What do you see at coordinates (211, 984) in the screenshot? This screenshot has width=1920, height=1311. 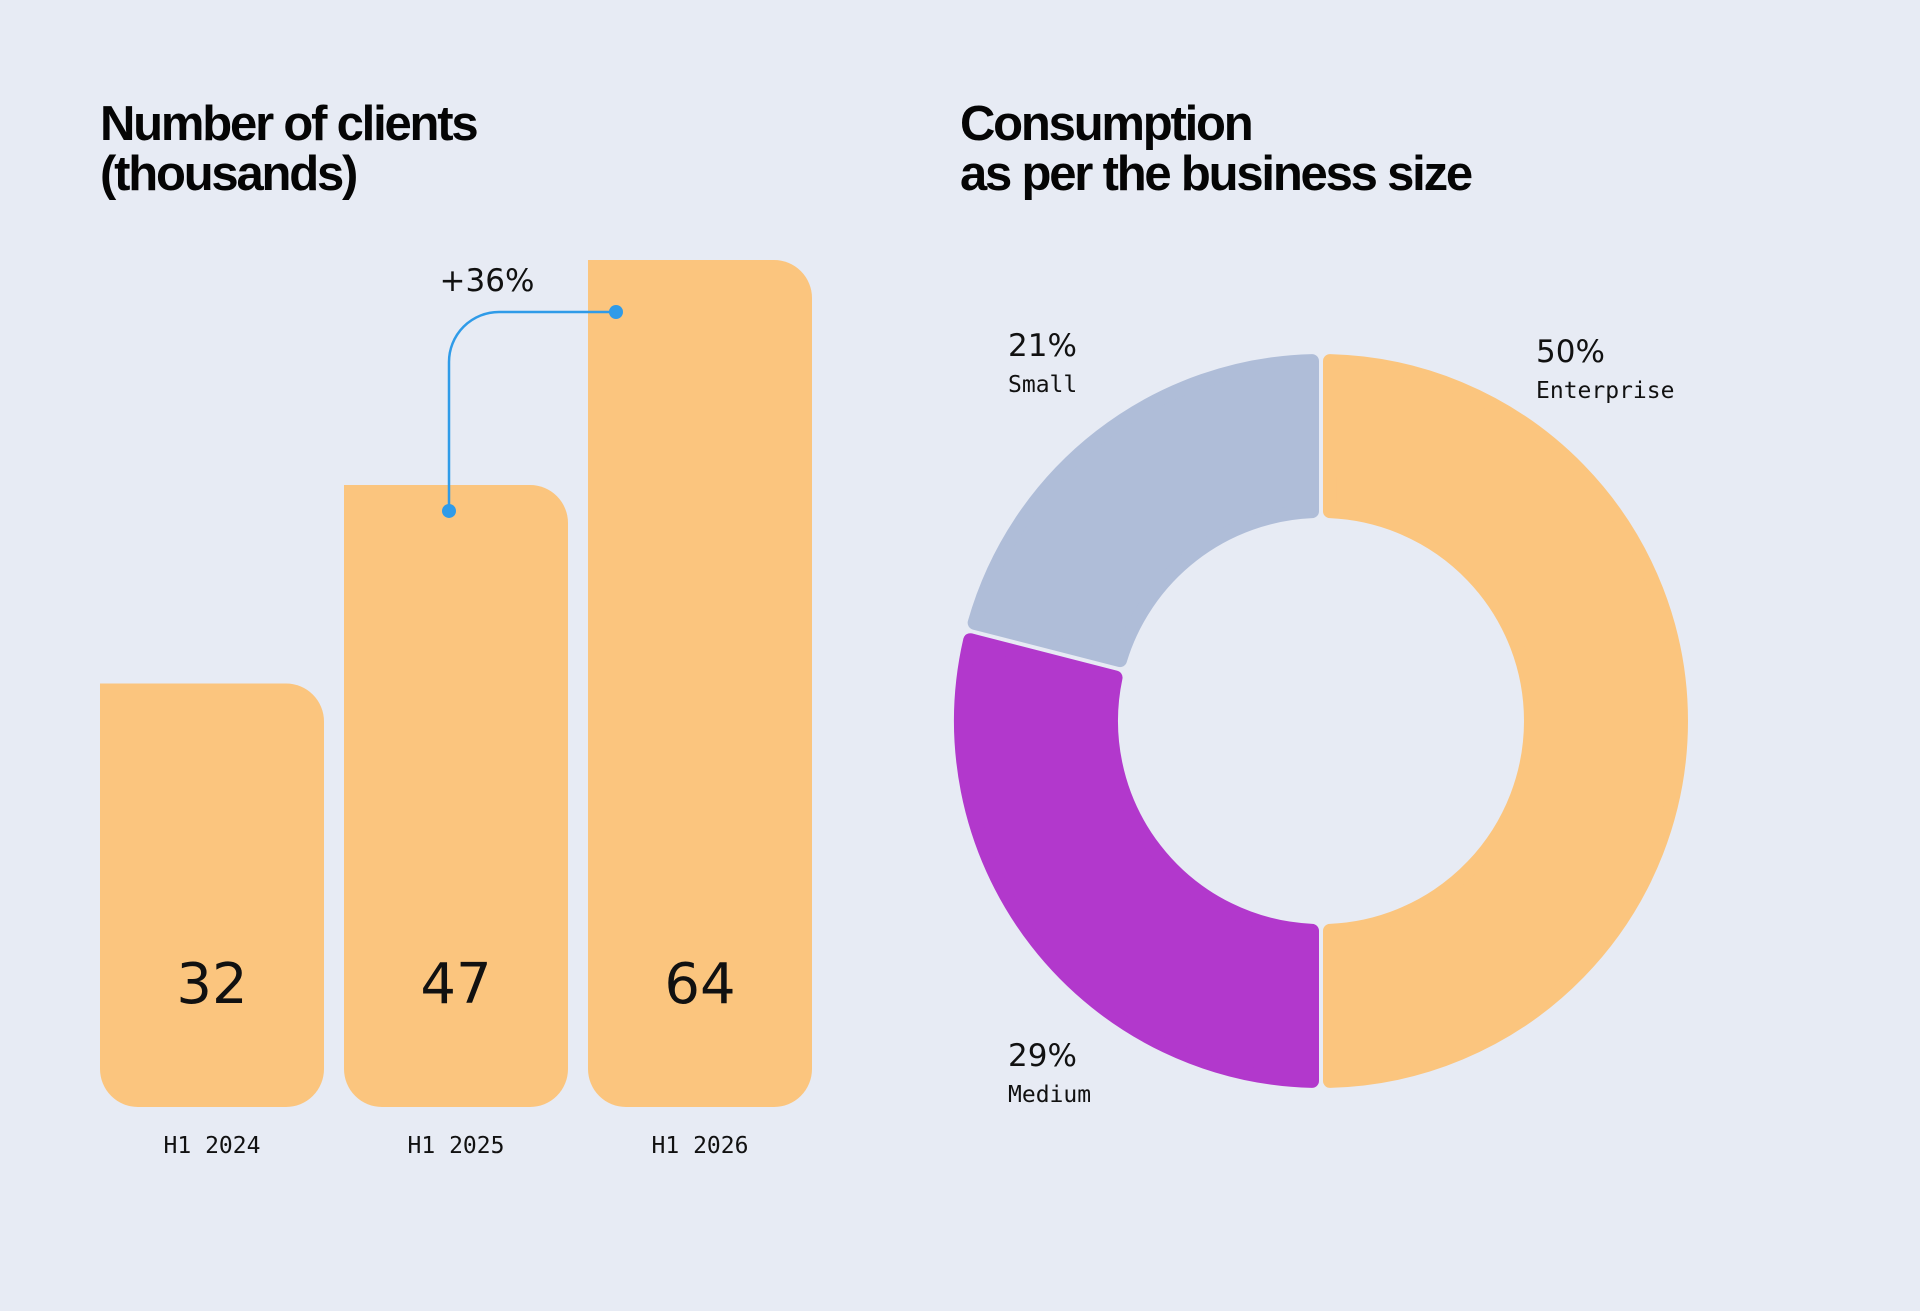 I see `bar-value-label: 32` at bounding box center [211, 984].